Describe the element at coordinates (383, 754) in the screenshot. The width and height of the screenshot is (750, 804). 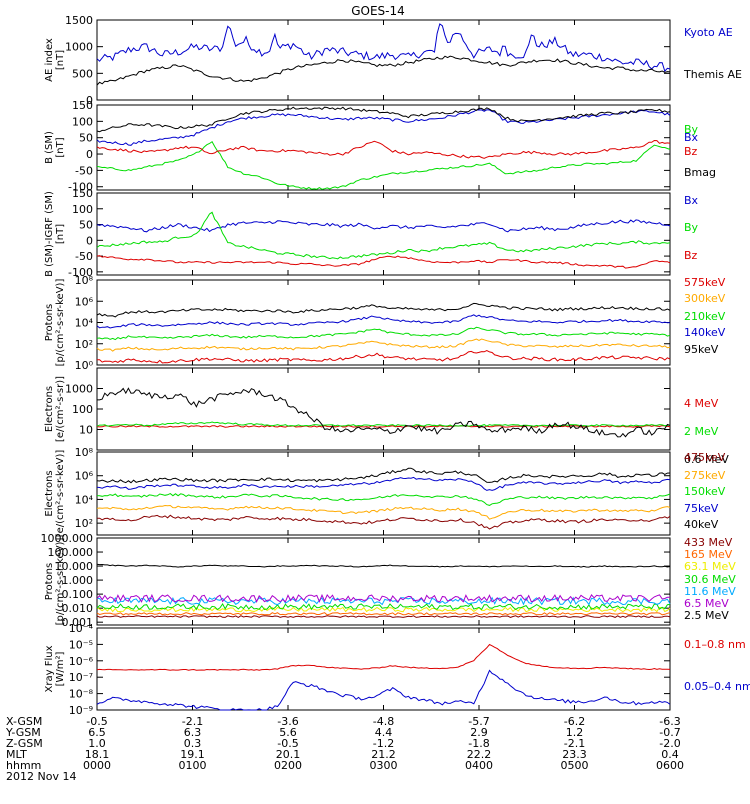
I see `ephemeris-value: 21.2` at that location.